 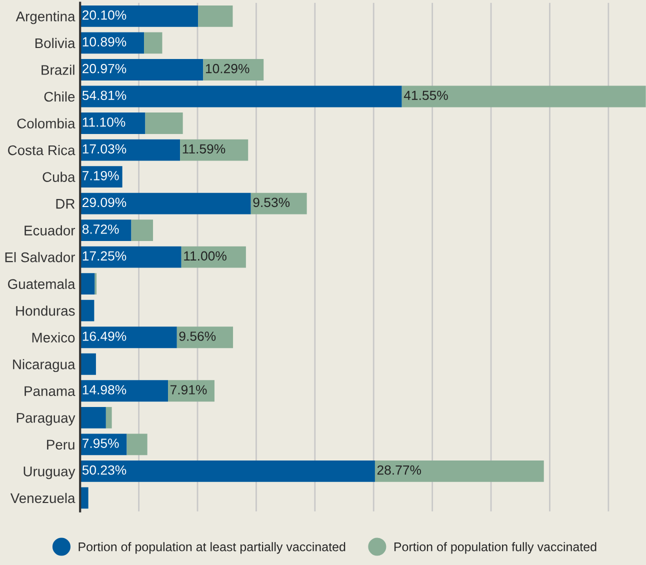 What do you see at coordinates (204, 149) in the screenshot?
I see `data-label: 11.59%` at bounding box center [204, 149].